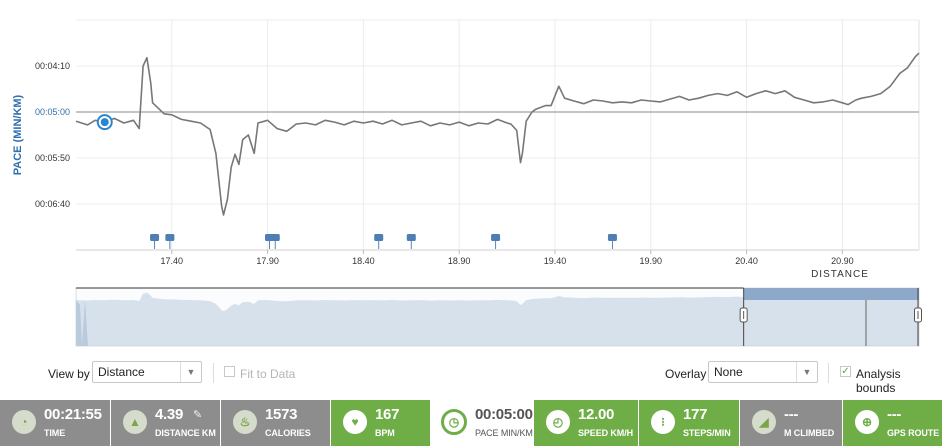  Describe the element at coordinates (596, 414) in the screenshot. I see `stat-value: 12.00` at that location.